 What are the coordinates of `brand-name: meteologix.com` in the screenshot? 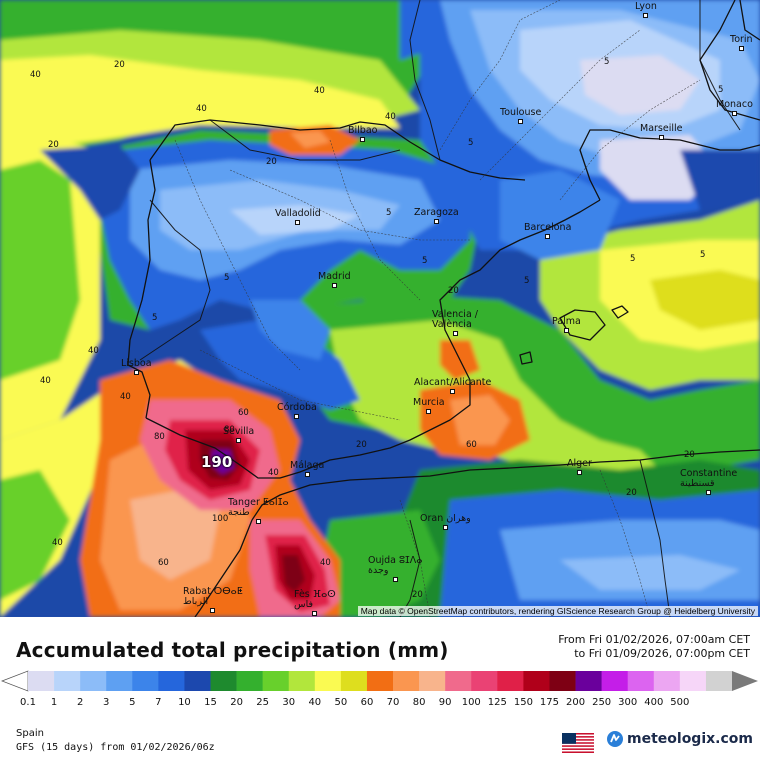 It's located at (690, 739).